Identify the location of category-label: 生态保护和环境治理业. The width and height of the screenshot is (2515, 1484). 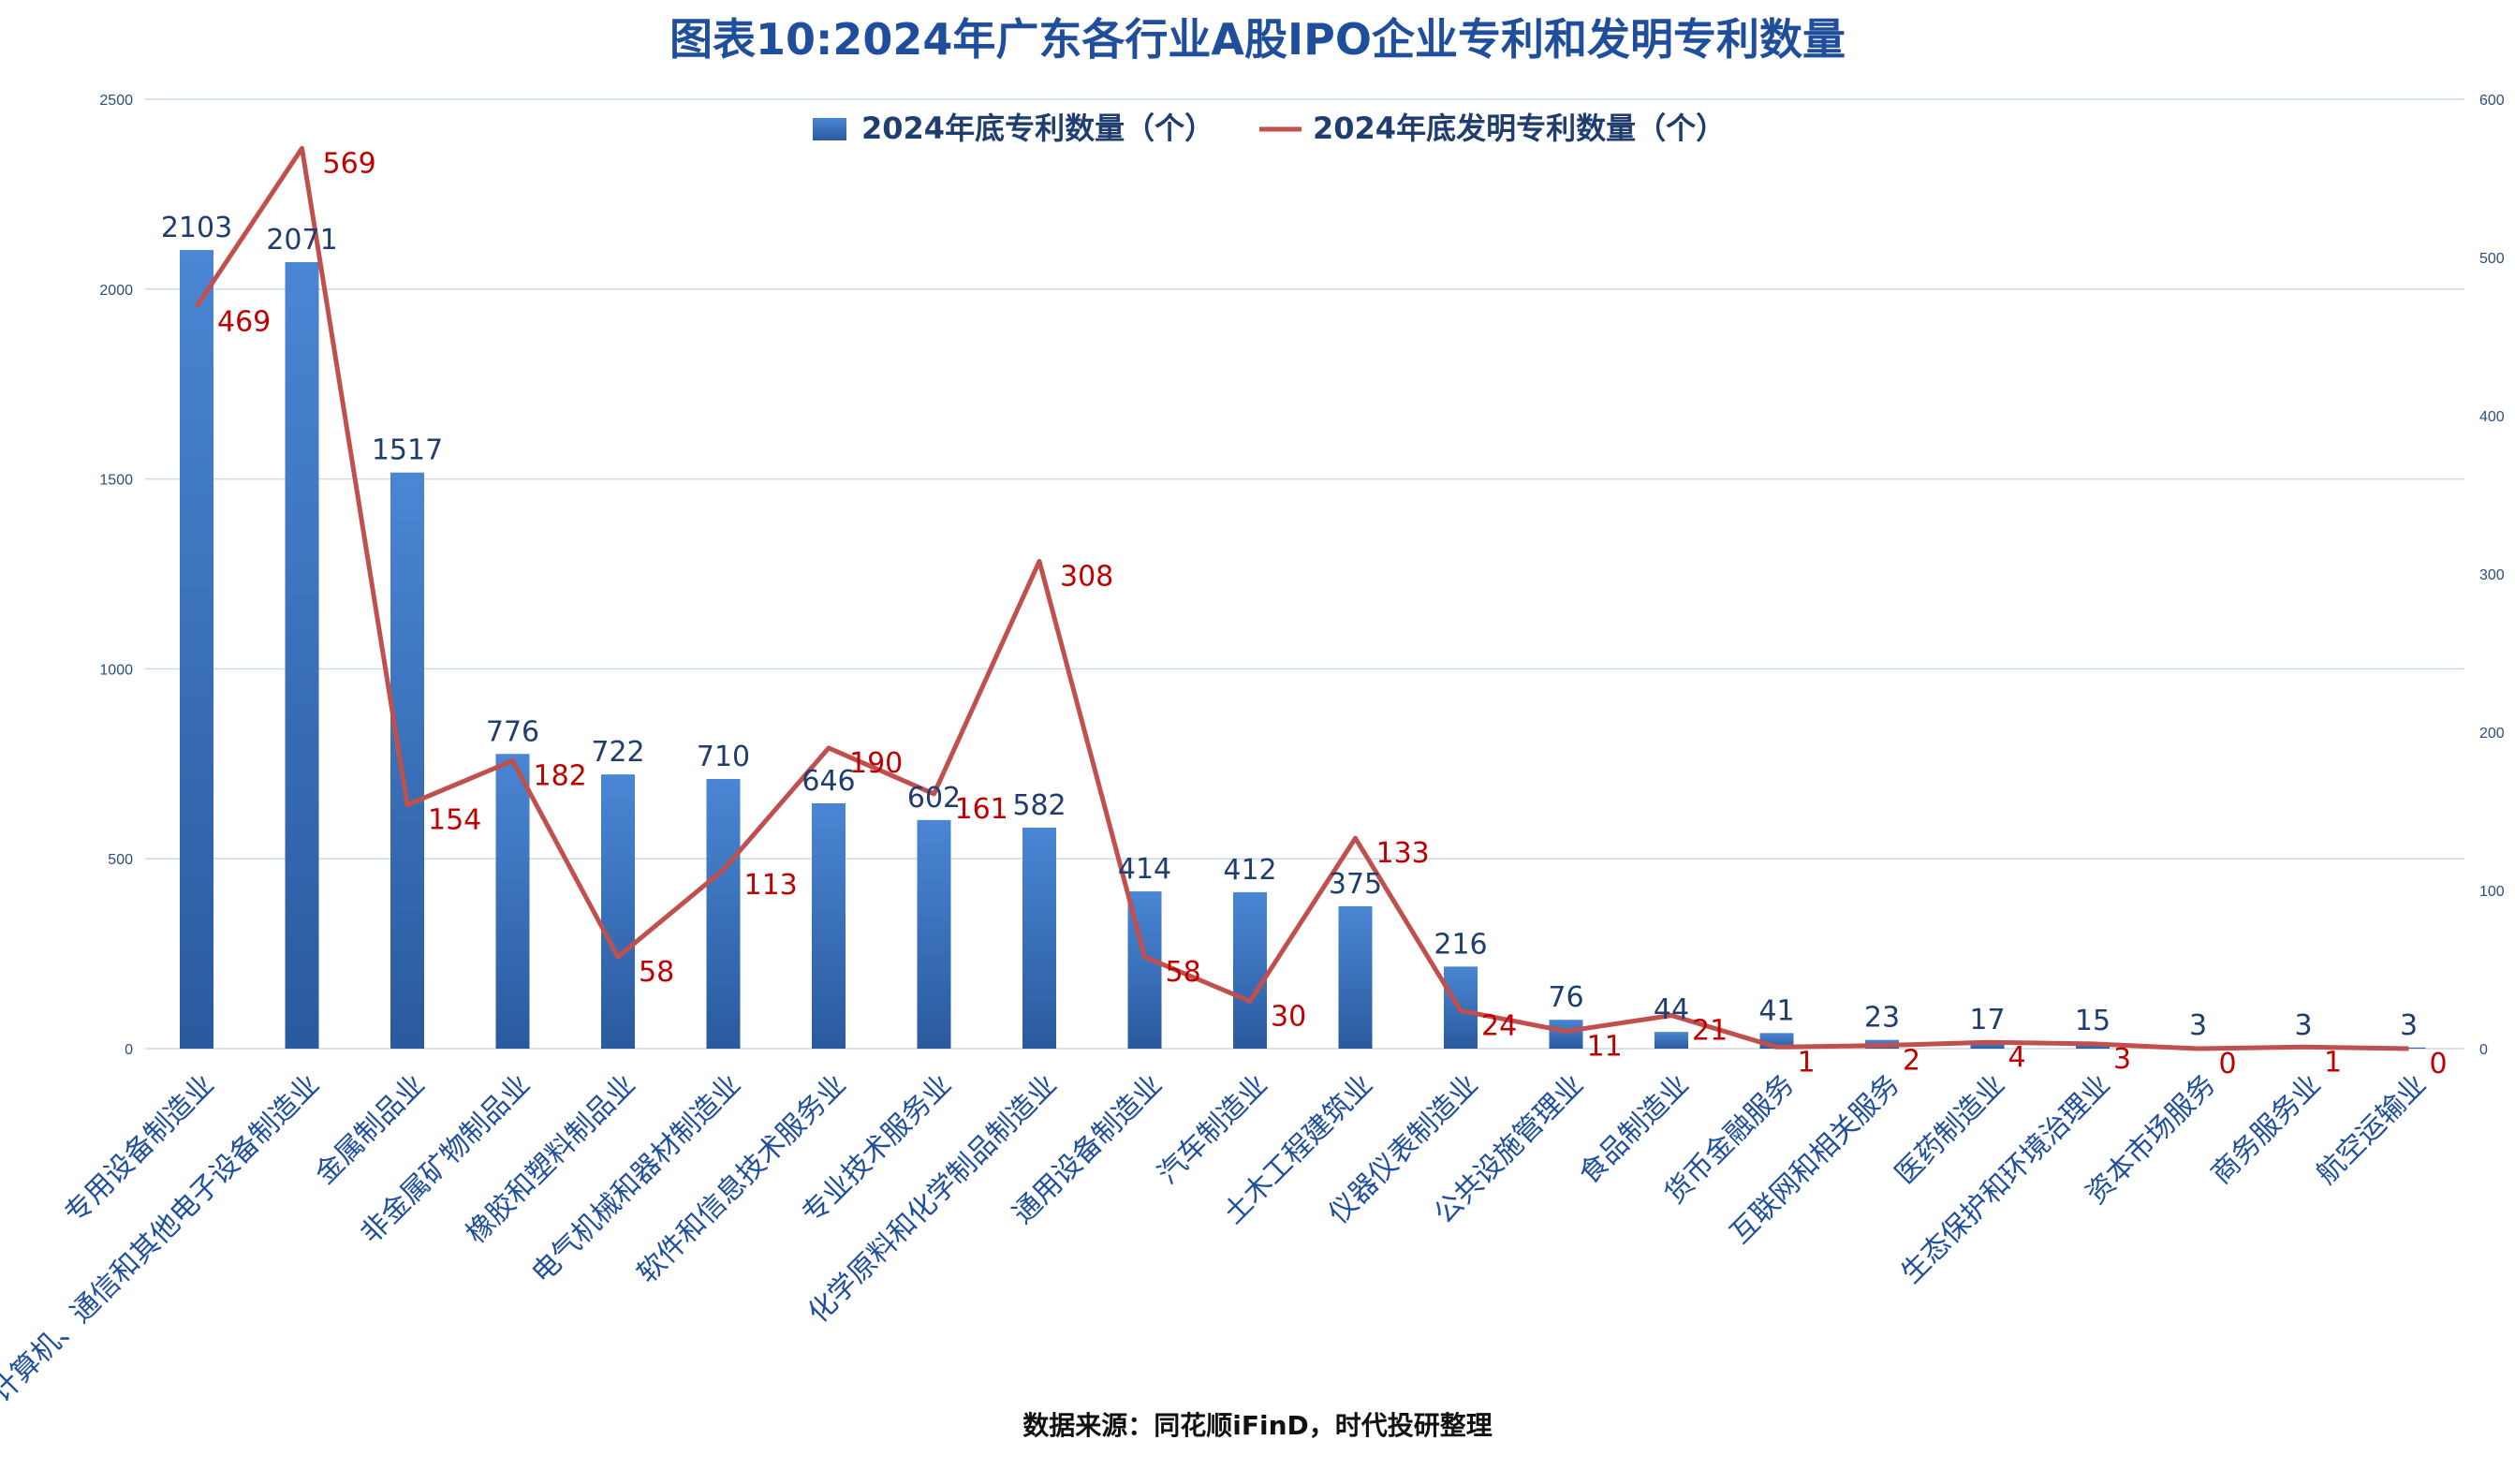
(2006, 1179).